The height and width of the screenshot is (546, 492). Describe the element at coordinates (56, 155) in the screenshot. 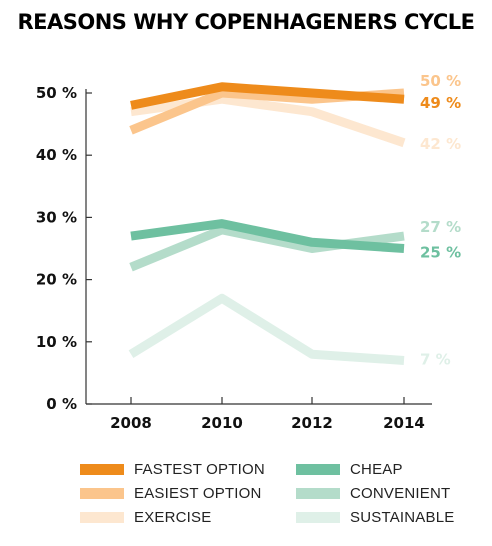

I see `y-tick-label: 40 %` at that location.